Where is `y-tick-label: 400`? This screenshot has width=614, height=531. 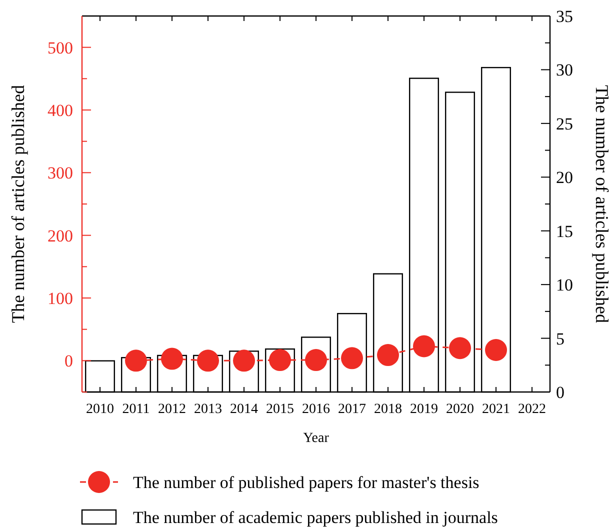 y-tick-label: 400 is located at coordinates (60, 110).